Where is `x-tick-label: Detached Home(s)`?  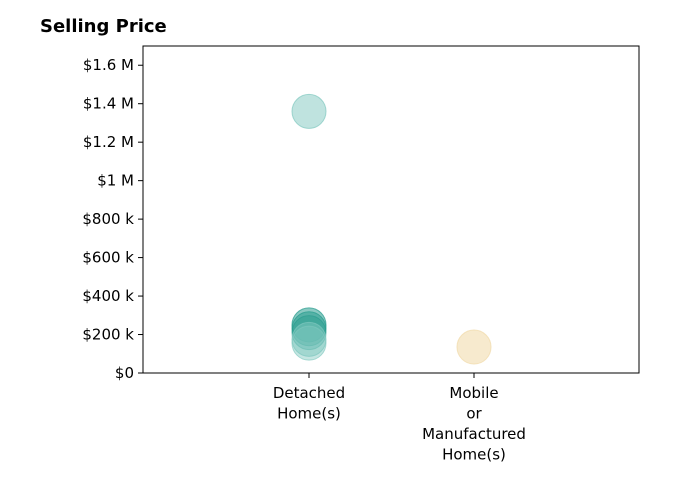
x-tick-label: Detached Home(s) is located at coordinates (309, 403).